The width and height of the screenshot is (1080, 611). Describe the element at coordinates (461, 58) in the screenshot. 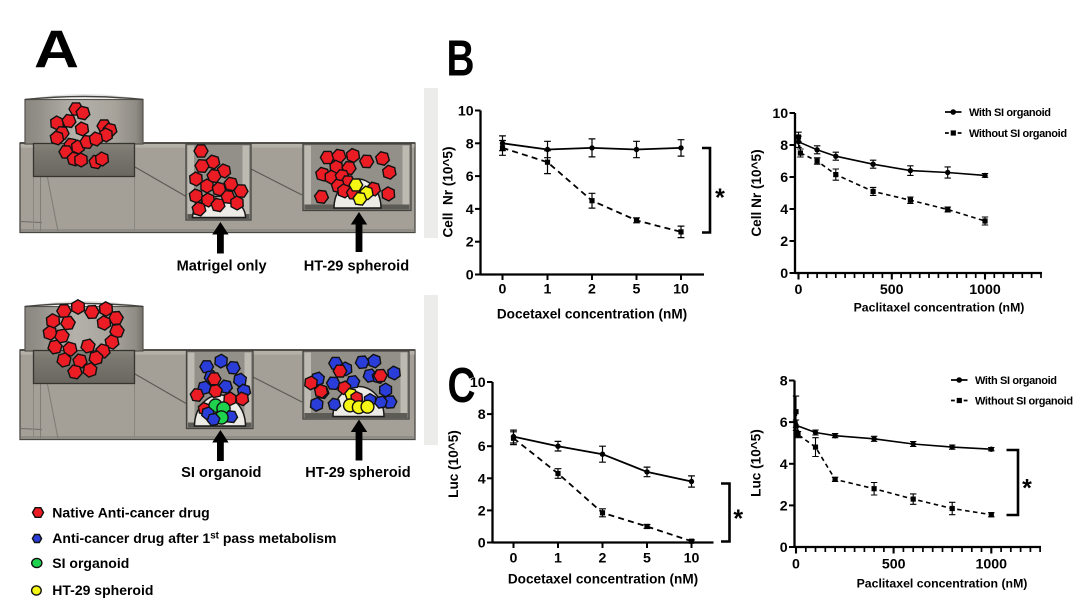

I see `svg-text: B` at that location.